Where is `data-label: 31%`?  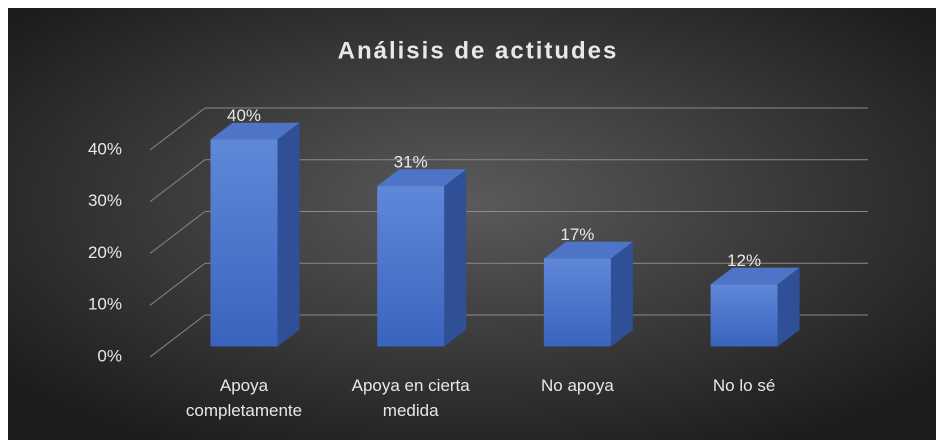 data-label: 31% is located at coordinates (411, 162).